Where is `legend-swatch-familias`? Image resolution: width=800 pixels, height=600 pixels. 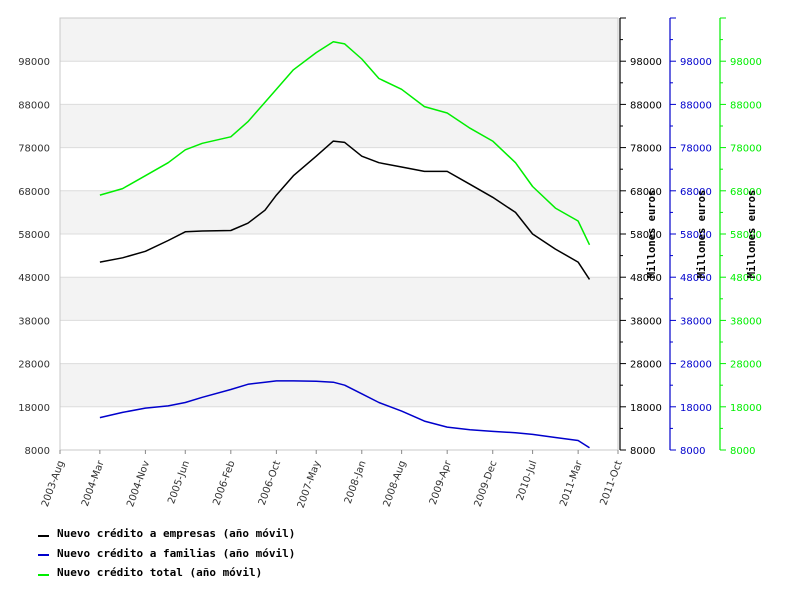 legend-swatch-familias is located at coordinates (43, 555).